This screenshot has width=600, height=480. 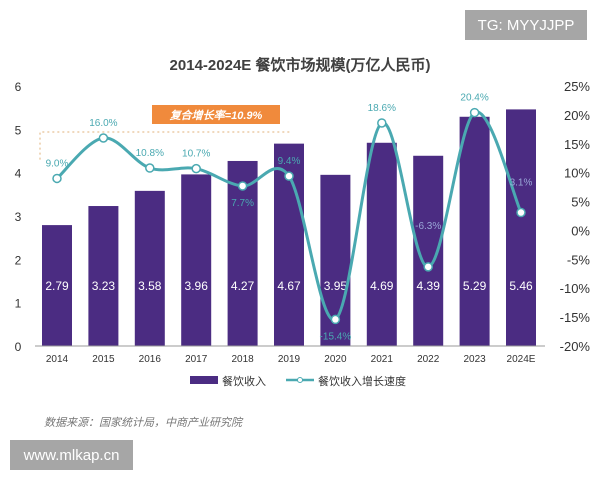 What do you see at coordinates (579, 259) in the screenshot?
I see `right-axis-tick: -5%` at bounding box center [579, 259].